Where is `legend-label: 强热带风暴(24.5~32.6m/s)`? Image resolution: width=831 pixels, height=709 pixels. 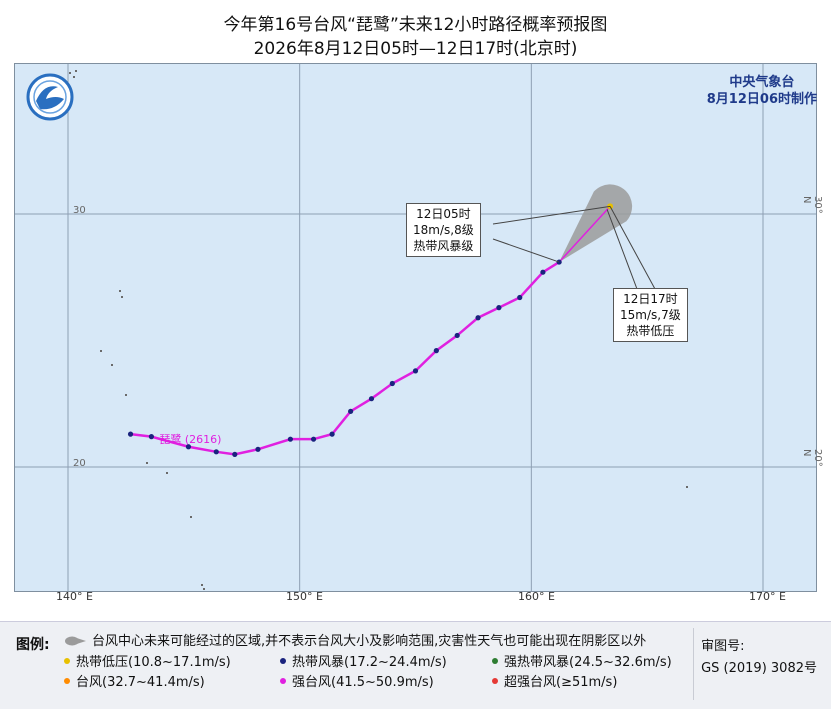
legend-label: 强热带风暴(24.5~32.6m/s) is located at coordinates (588, 662).